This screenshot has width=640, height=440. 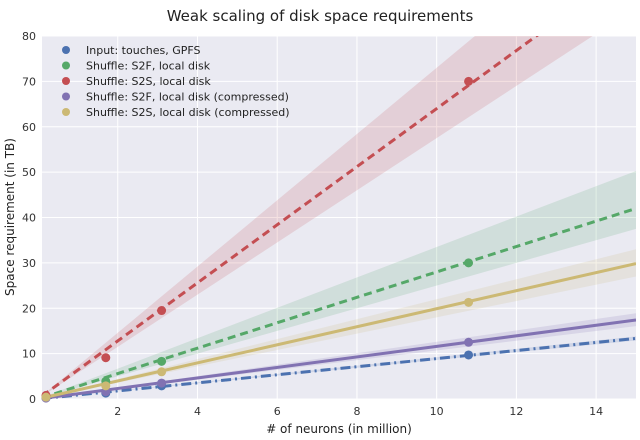 I want to click on y-tick-label: 30, so click(x=29, y=263).